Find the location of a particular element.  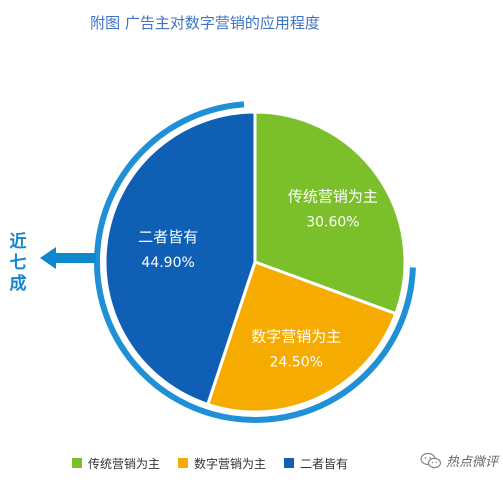

slice-label-both: 二者皆有 is located at coordinates (168, 237).